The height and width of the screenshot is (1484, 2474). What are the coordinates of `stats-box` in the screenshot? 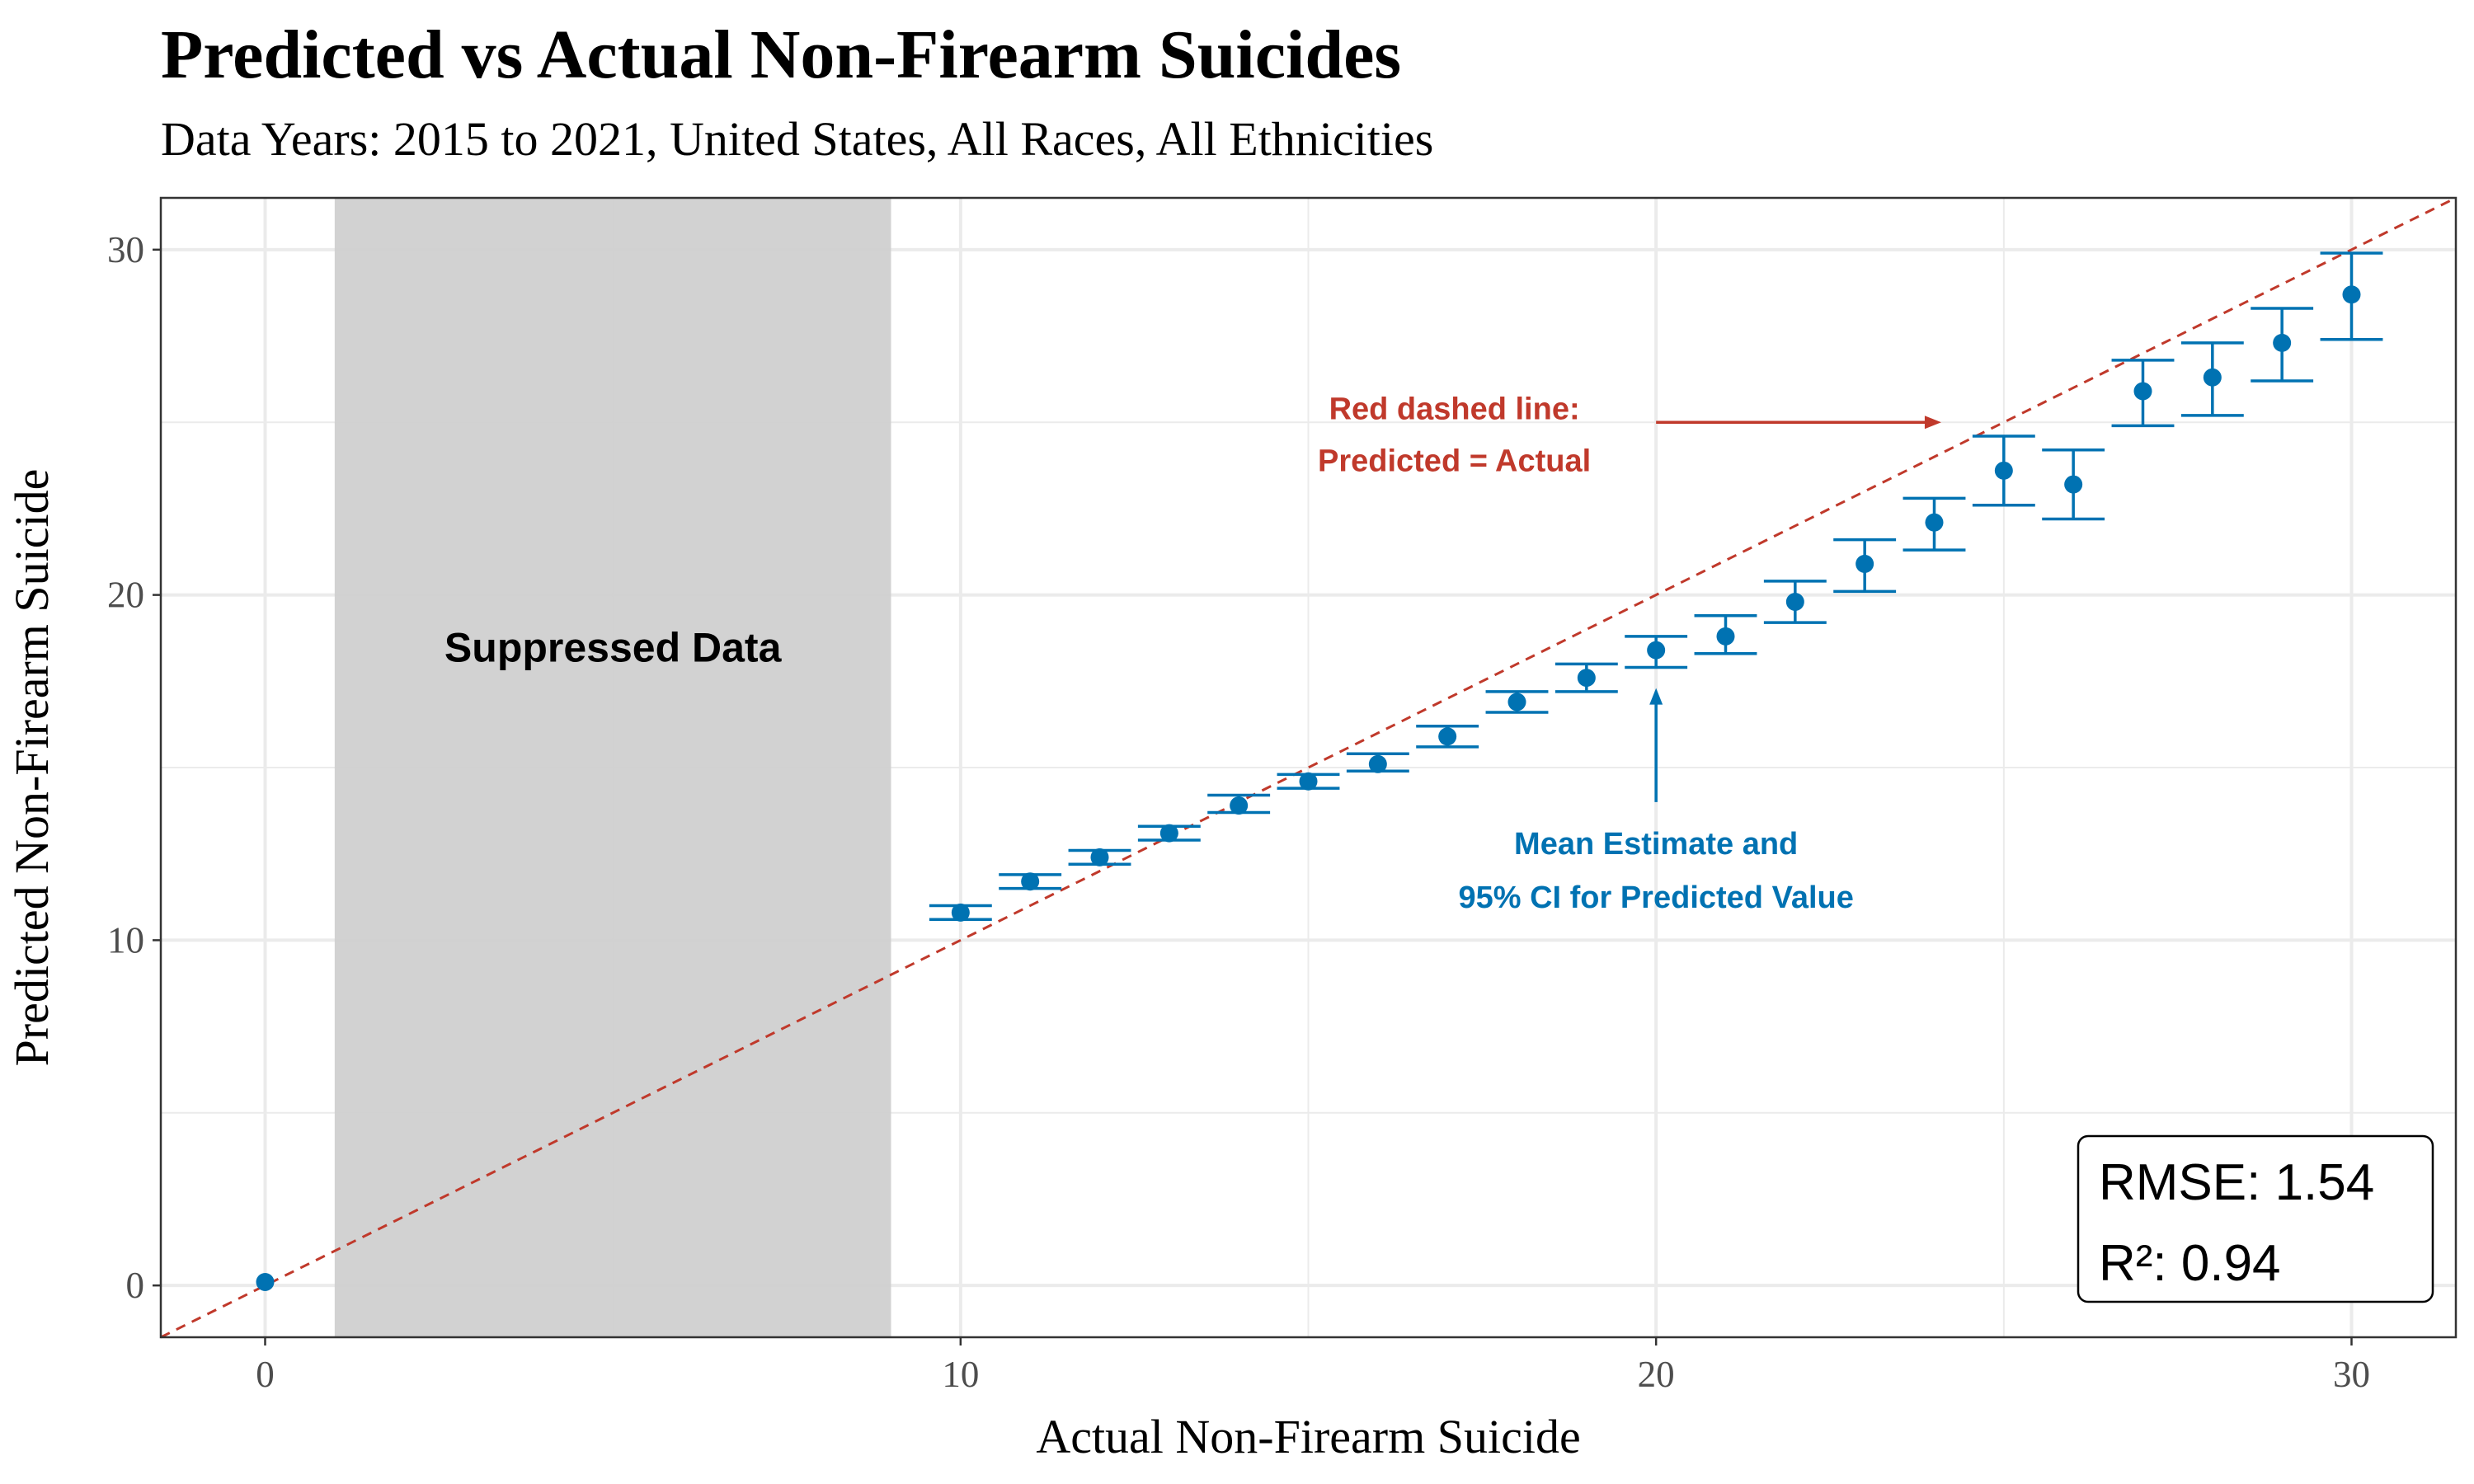 It's located at (2255, 1218).